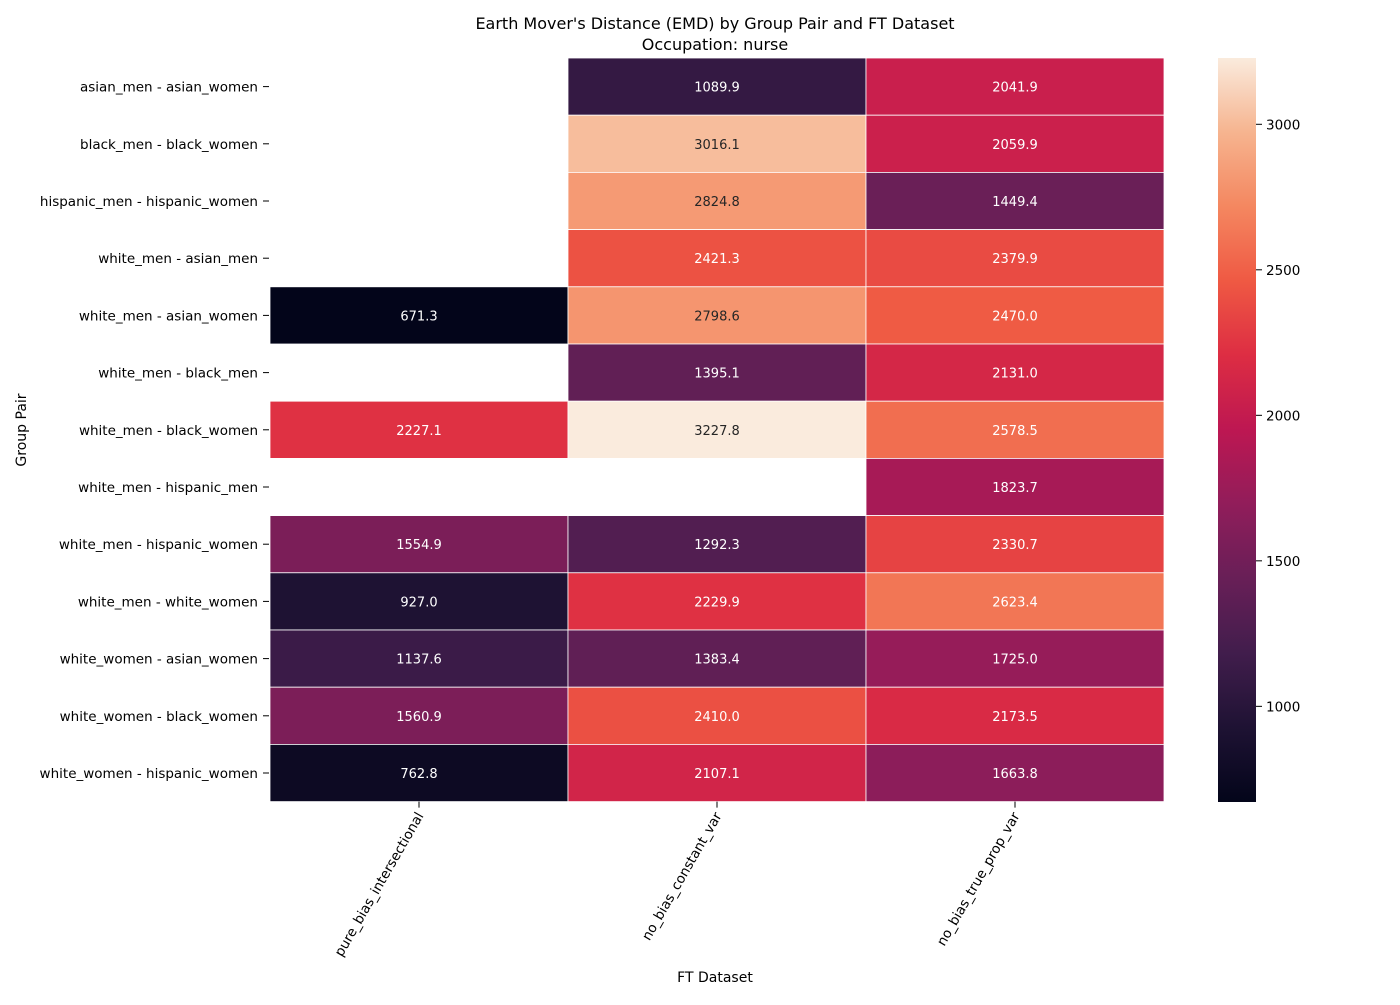 The image size is (1400, 1005). I want to click on row-label: black_men - black_women, so click(169, 145).